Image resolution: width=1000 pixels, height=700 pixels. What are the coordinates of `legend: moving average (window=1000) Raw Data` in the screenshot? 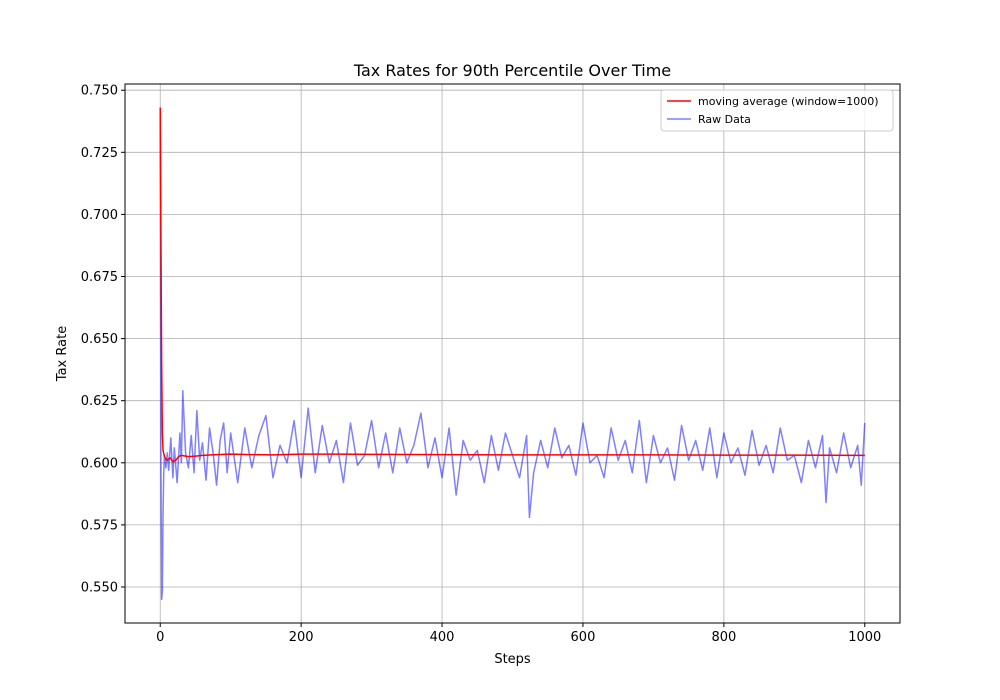 It's located at (777, 110).